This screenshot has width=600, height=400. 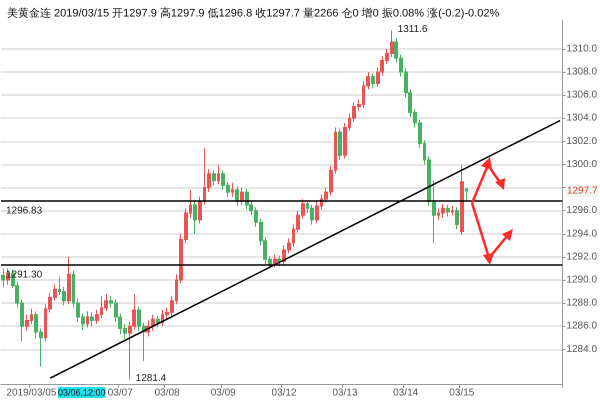 I want to click on y-tick-label: 1294.0, so click(x=582, y=234).